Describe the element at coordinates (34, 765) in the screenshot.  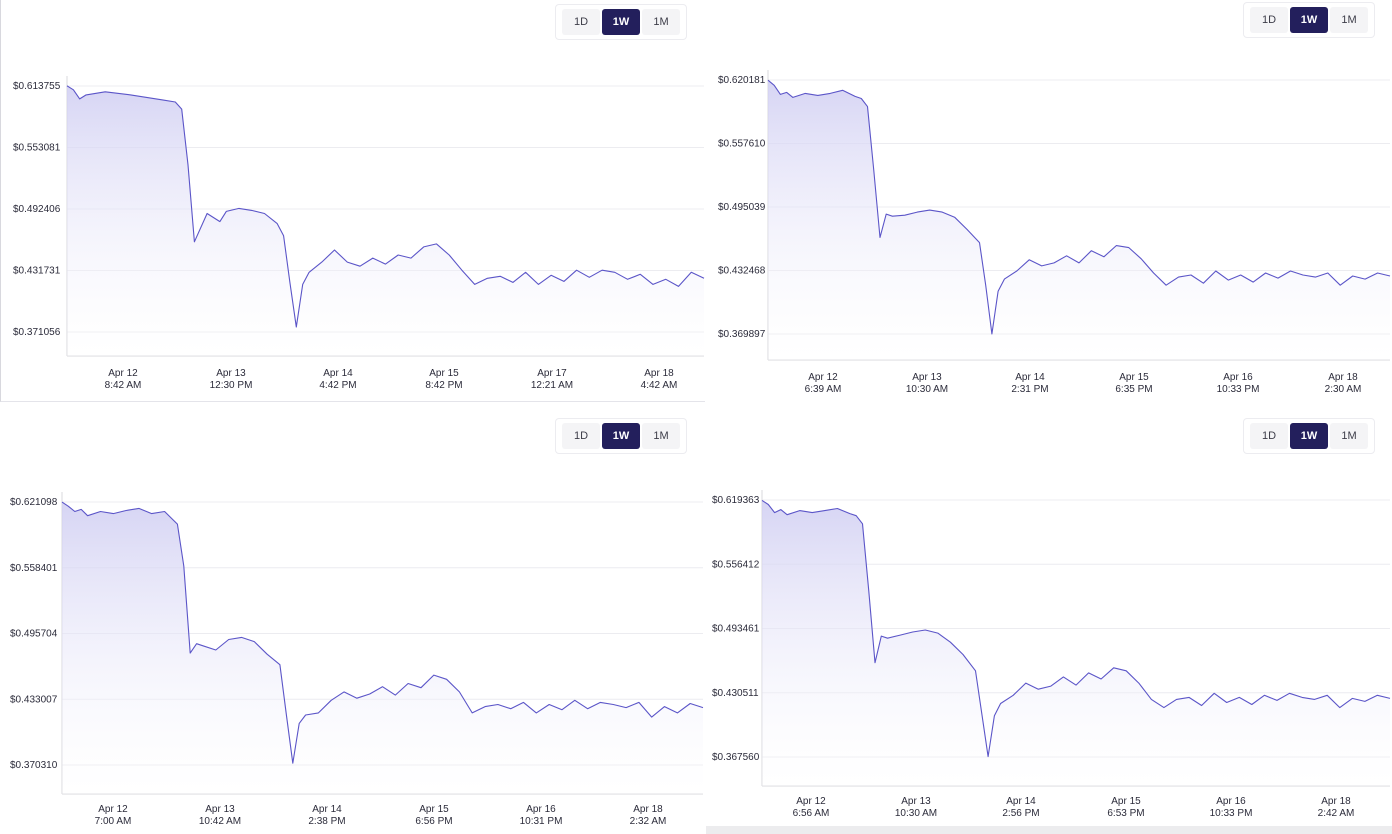
I see `y-tick-label: $0.370310` at that location.